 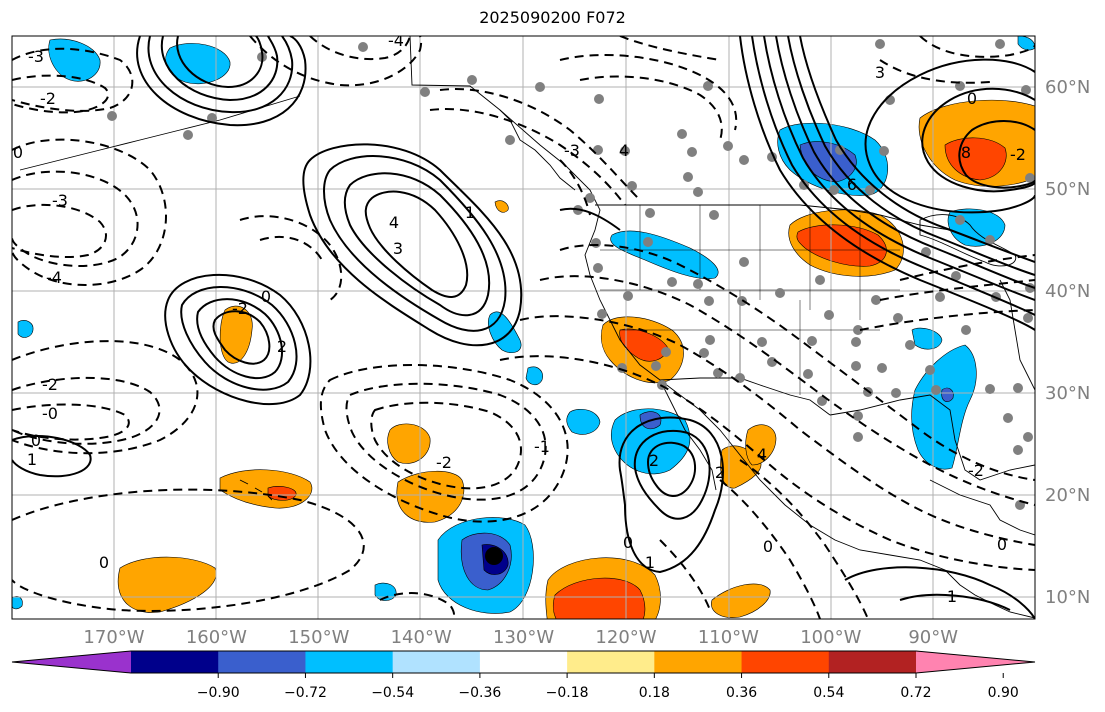 I want to click on latitude-tick-label: 50°N, so click(x=1067, y=189).